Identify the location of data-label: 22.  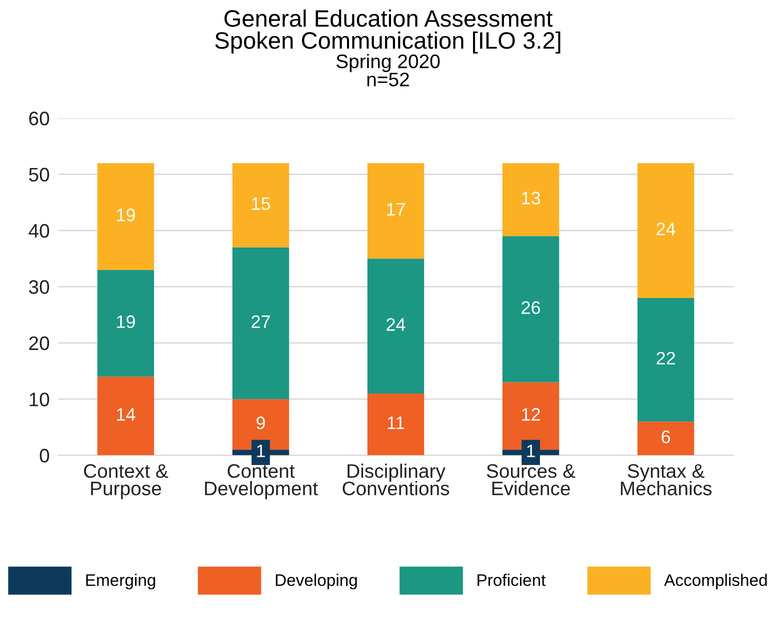
(665, 358).